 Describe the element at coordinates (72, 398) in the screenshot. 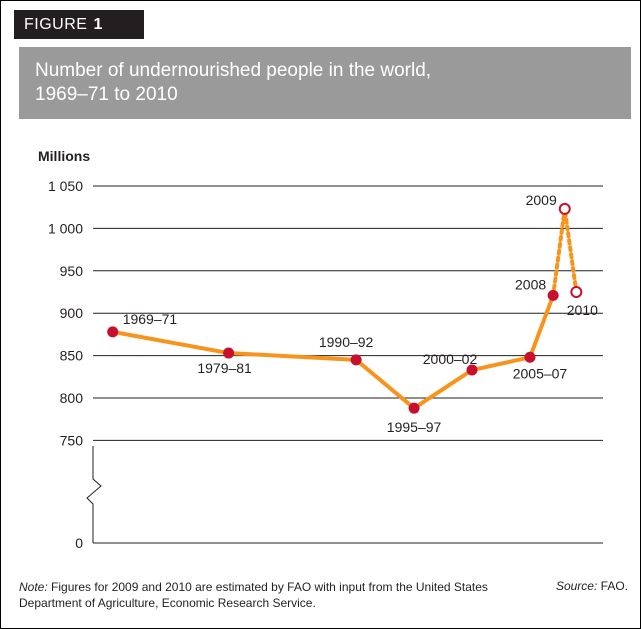

I see `y-tick-label: 800` at that location.